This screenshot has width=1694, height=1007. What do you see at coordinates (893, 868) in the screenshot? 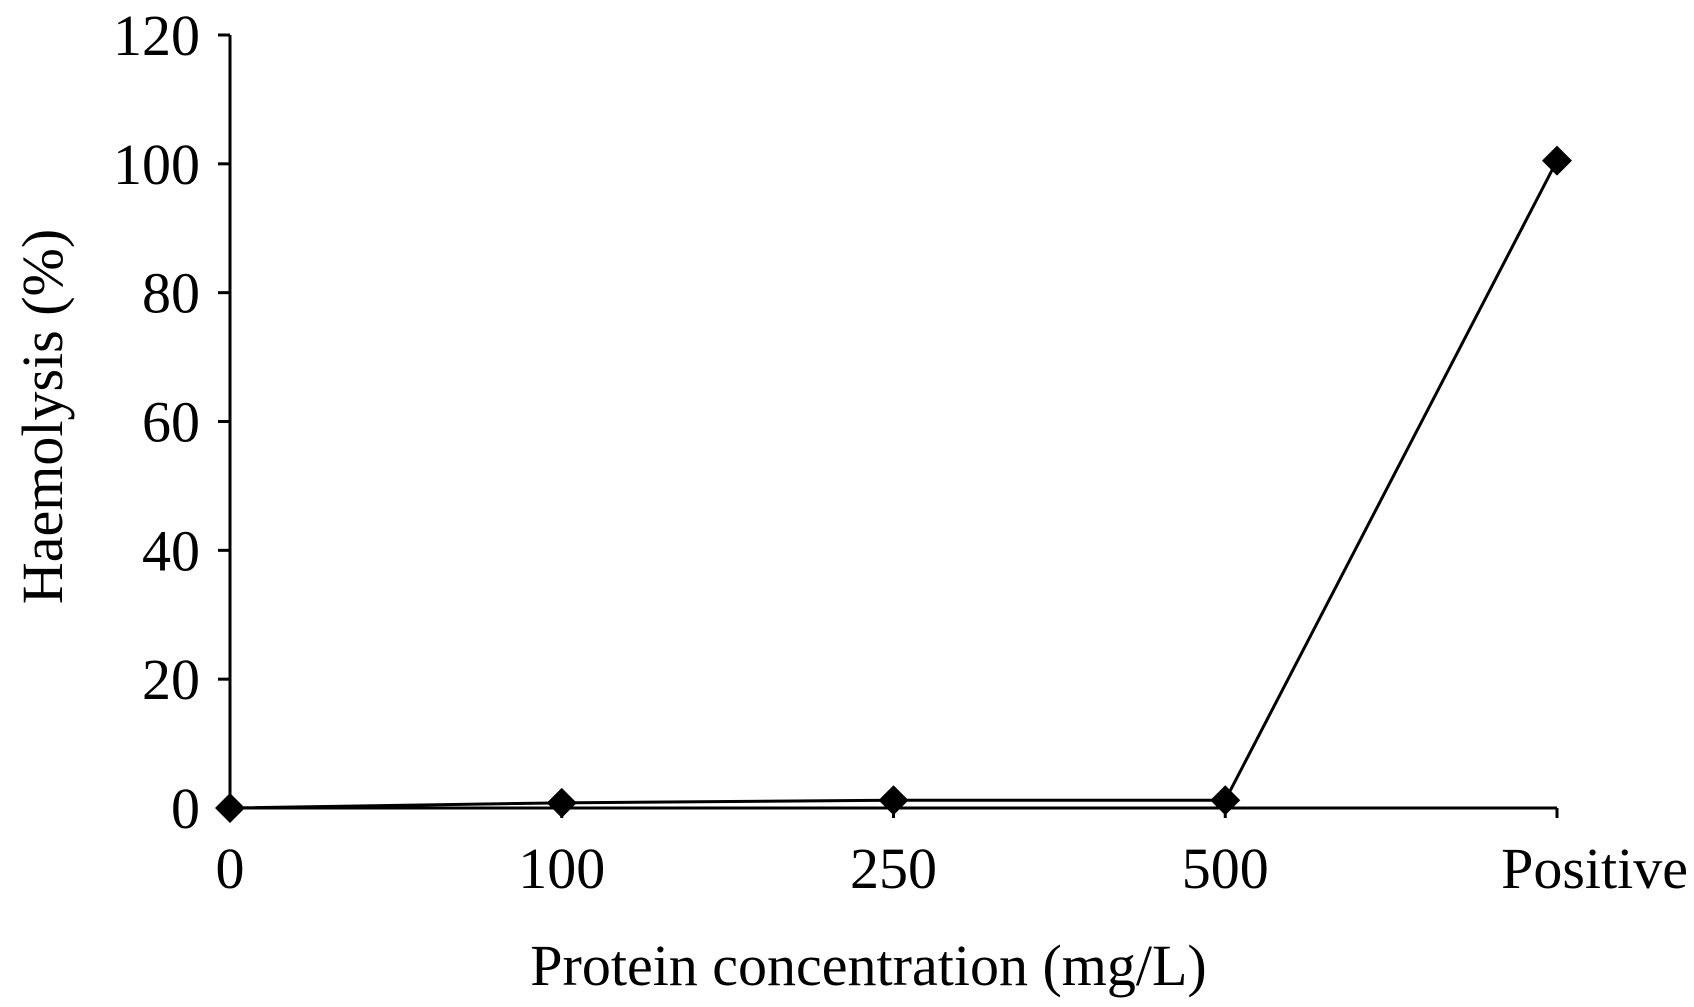
I see `x-tick-label: 250` at bounding box center [893, 868].